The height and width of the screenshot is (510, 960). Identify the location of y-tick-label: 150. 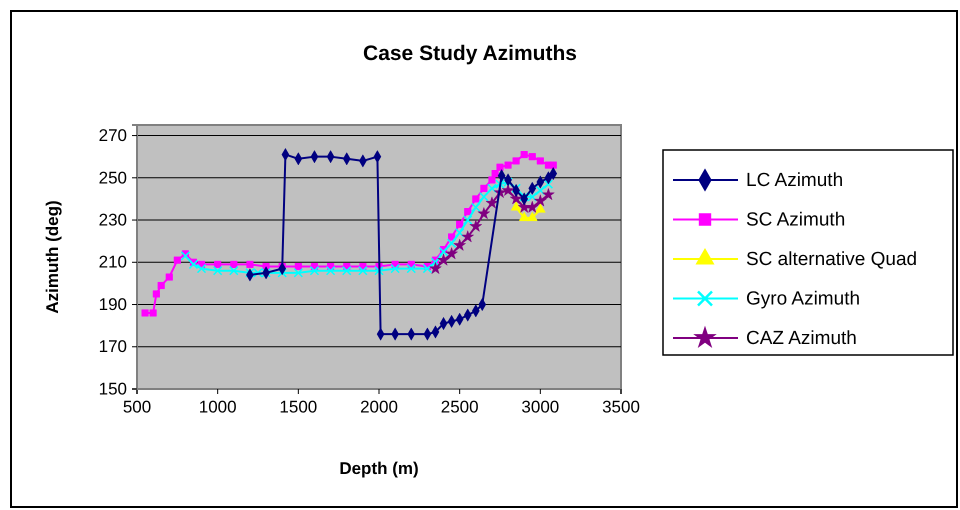
(112, 388).